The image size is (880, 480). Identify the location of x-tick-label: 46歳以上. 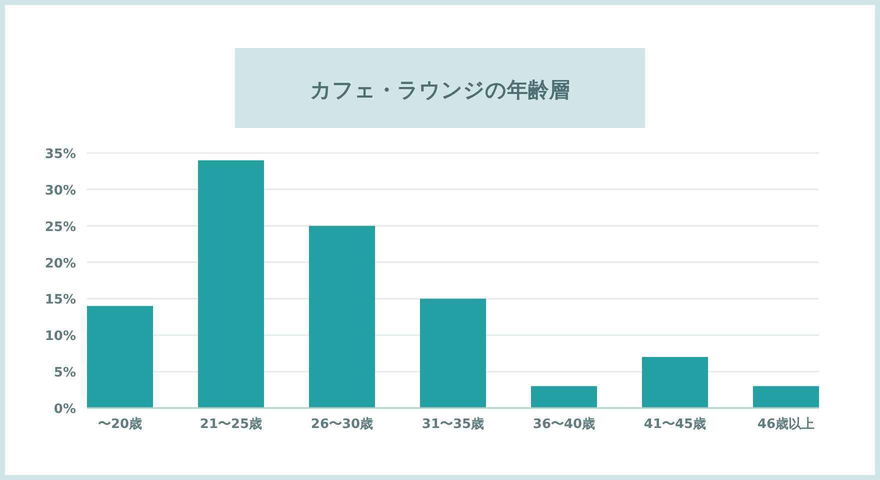
(786, 424).